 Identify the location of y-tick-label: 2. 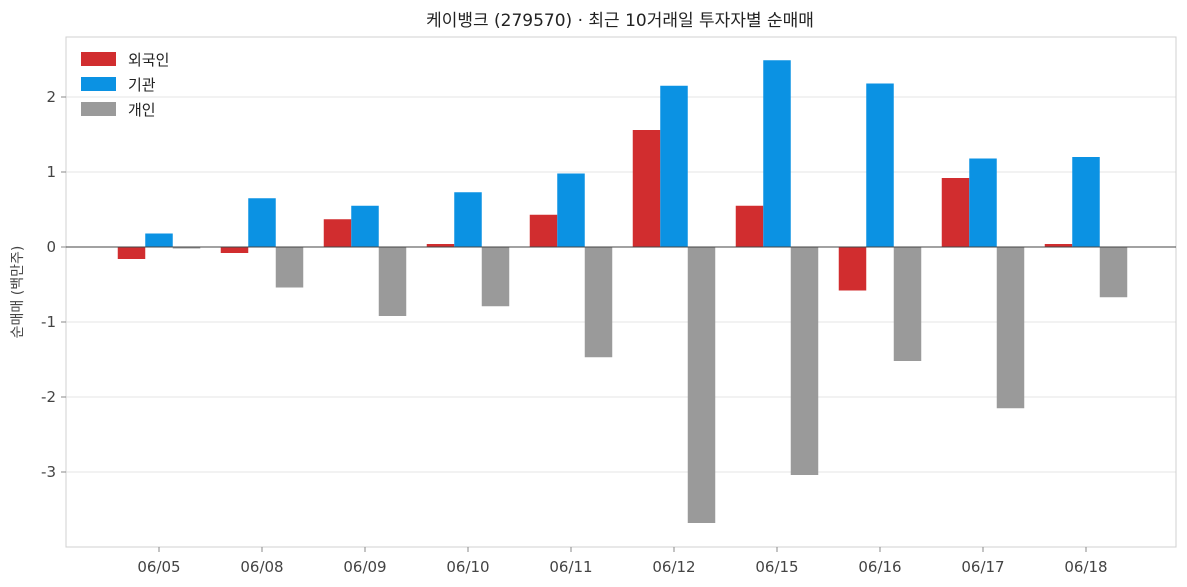
(51, 97).